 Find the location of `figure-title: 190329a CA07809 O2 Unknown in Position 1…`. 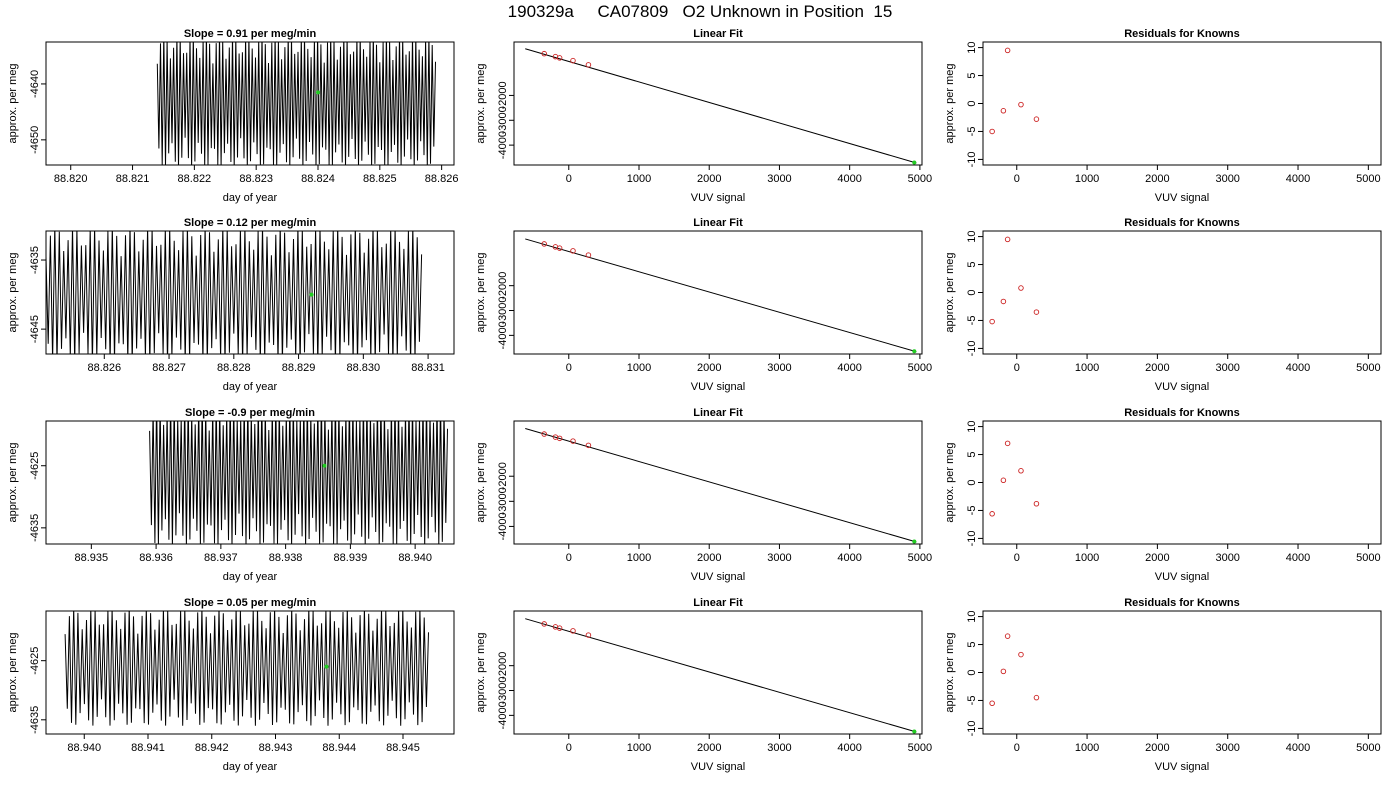

figure-title: 190329a CA07809 O2 Unknown in Position 1… is located at coordinates (700, 11).